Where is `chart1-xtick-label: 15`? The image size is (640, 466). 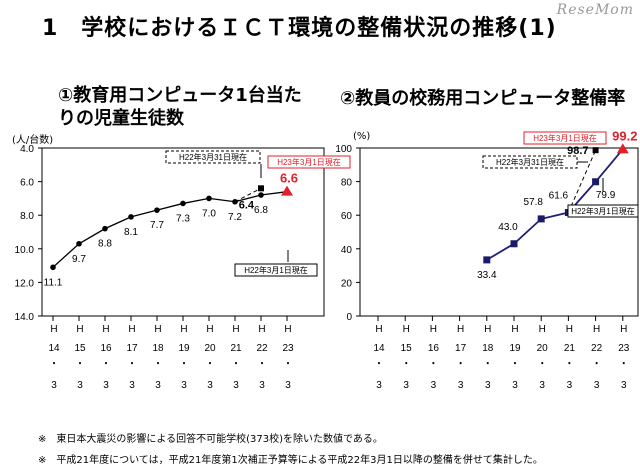
chart1-xtick-label: 15 is located at coordinates (80, 348).